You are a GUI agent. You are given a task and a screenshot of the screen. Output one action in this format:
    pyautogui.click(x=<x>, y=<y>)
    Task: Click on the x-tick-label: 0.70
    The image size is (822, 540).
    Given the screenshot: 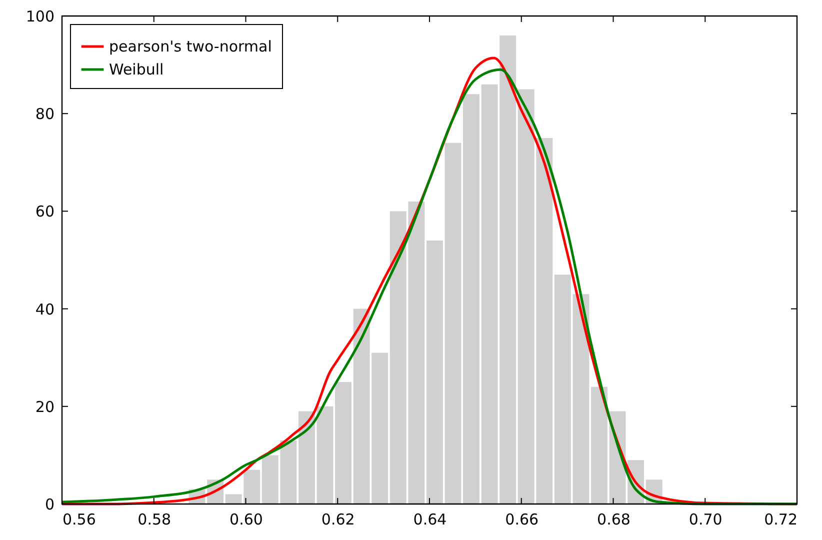 What is the action you would take?
    pyautogui.click(x=705, y=519)
    